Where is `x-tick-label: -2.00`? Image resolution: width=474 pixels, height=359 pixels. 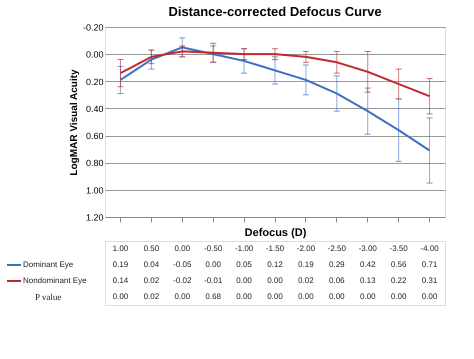 x-tick-label: -2.00 is located at coordinates (306, 248).